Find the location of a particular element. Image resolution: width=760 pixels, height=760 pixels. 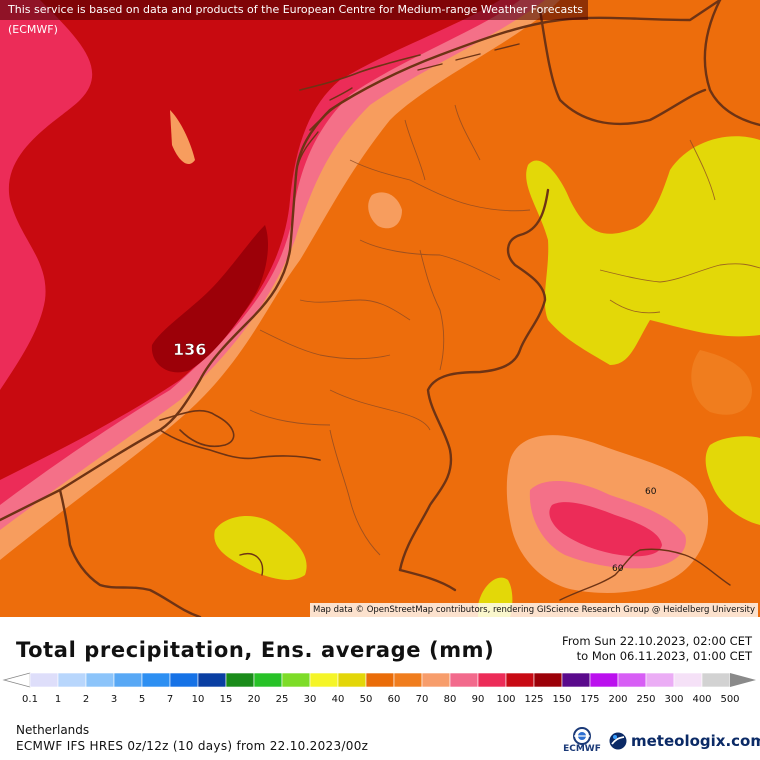

legend-tick-label: 3 is located at coordinates (114, 699).